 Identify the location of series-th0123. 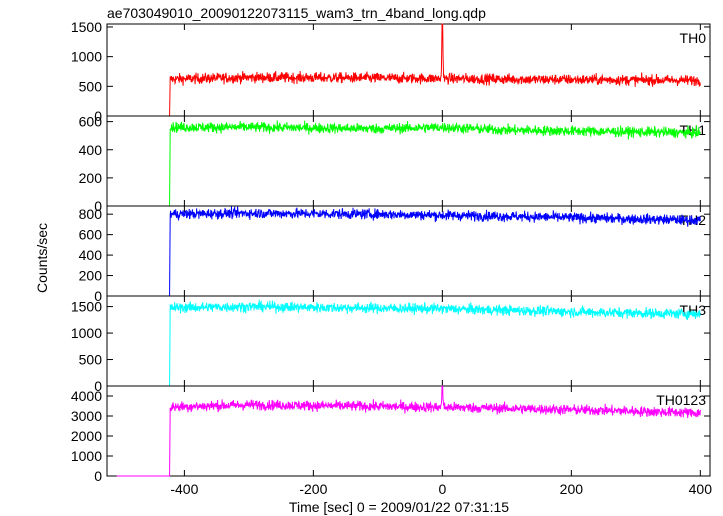
(408, 431).